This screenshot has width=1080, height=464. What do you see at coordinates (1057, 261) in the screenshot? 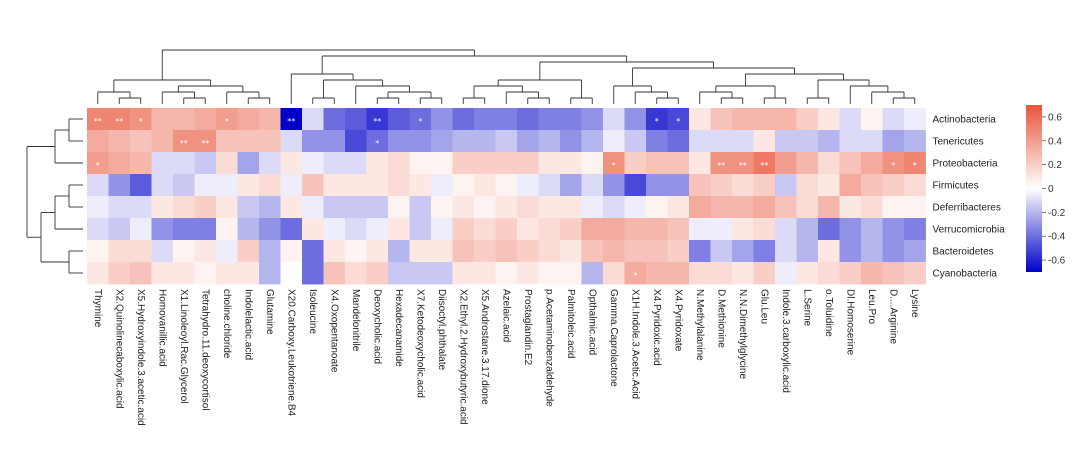
I see `legend-tick-label: -0.6` at bounding box center [1057, 261].